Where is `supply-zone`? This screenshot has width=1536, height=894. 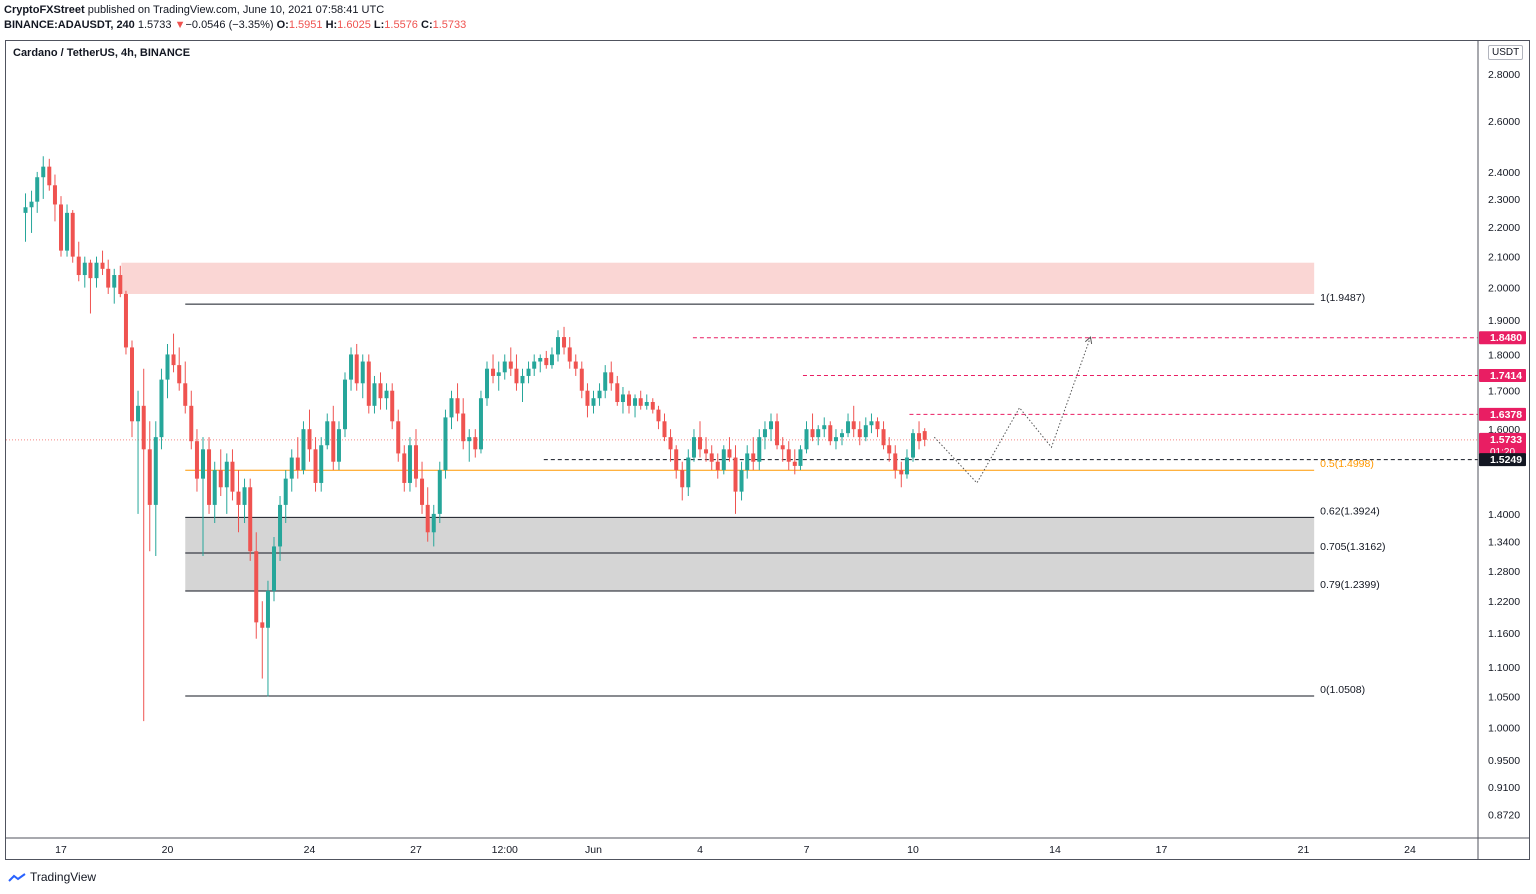 supply-zone is located at coordinates (718, 278).